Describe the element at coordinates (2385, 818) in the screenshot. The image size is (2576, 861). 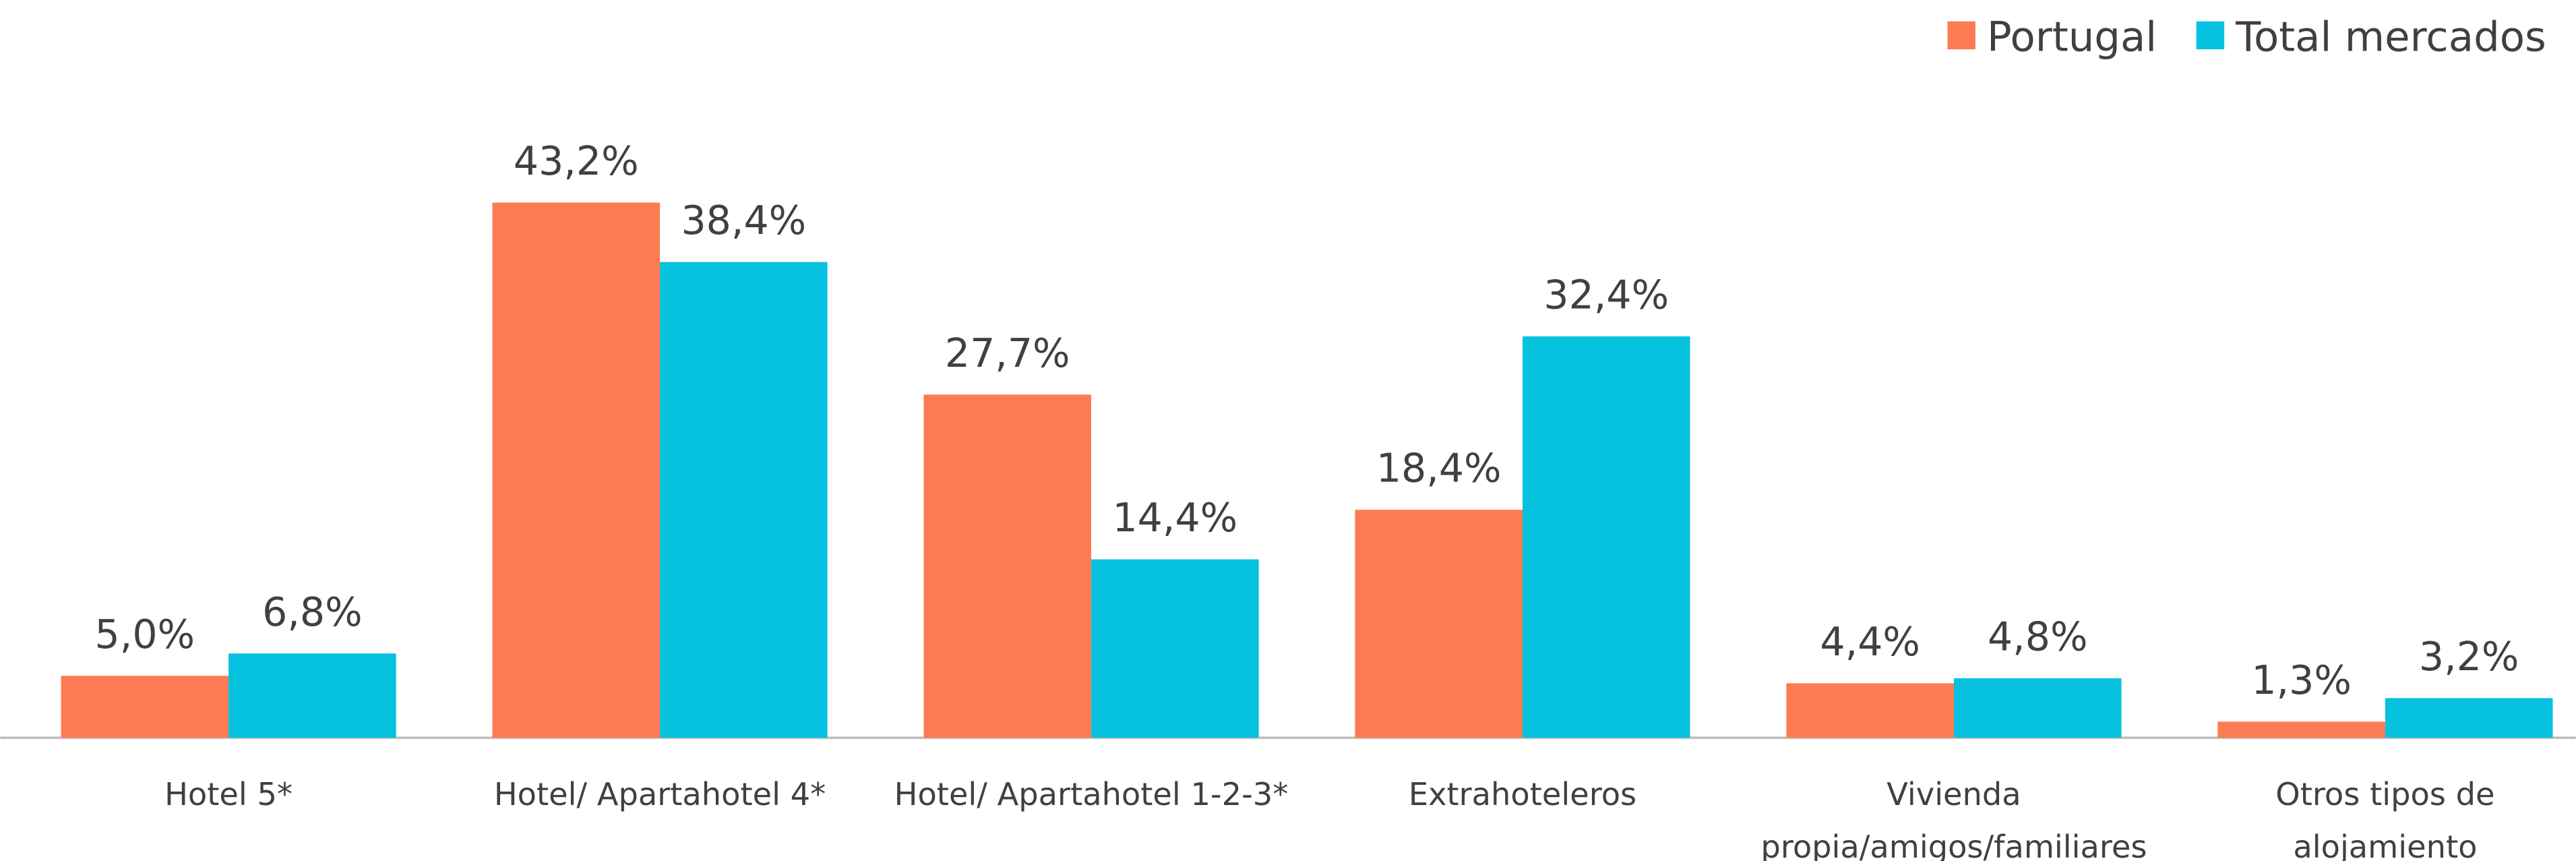
I see `x-tick-label: Otros tipos de alojamiento` at that location.